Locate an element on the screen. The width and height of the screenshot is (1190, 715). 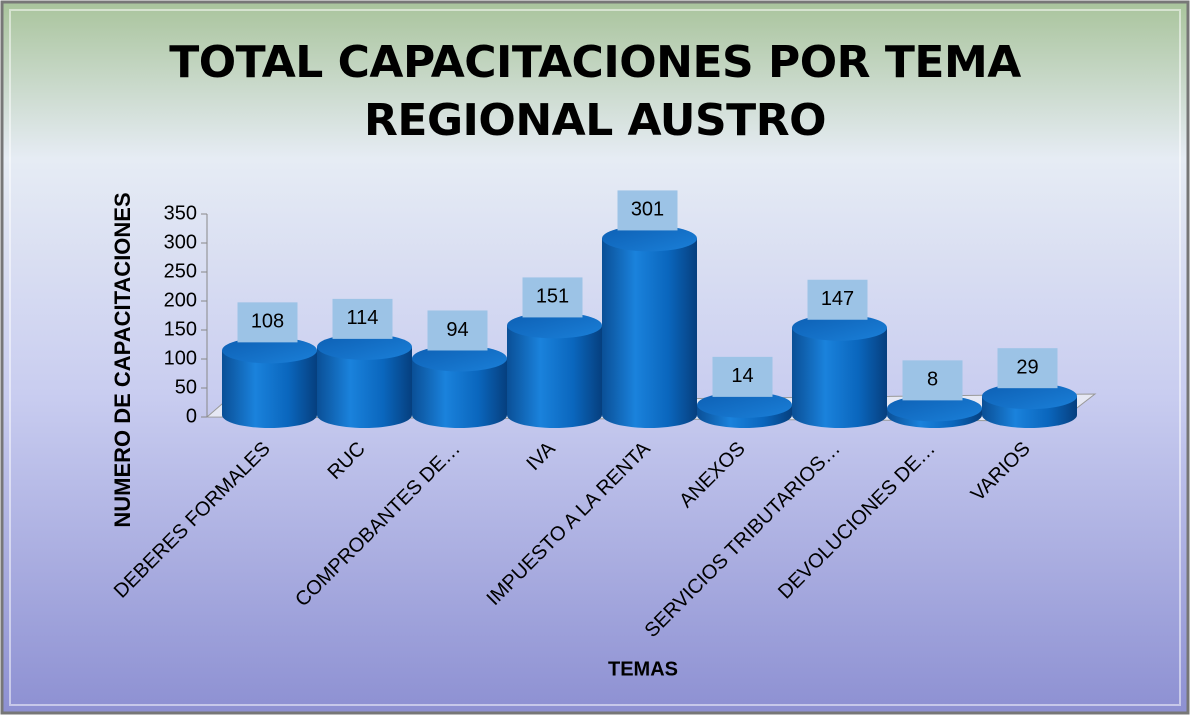
value-label: 94 is located at coordinates (457, 330).